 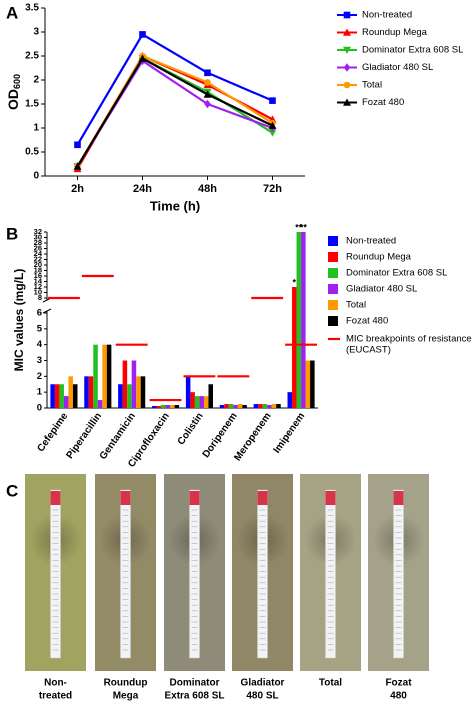 I want to click on y-axis-label: OD600, so click(x=14, y=92).